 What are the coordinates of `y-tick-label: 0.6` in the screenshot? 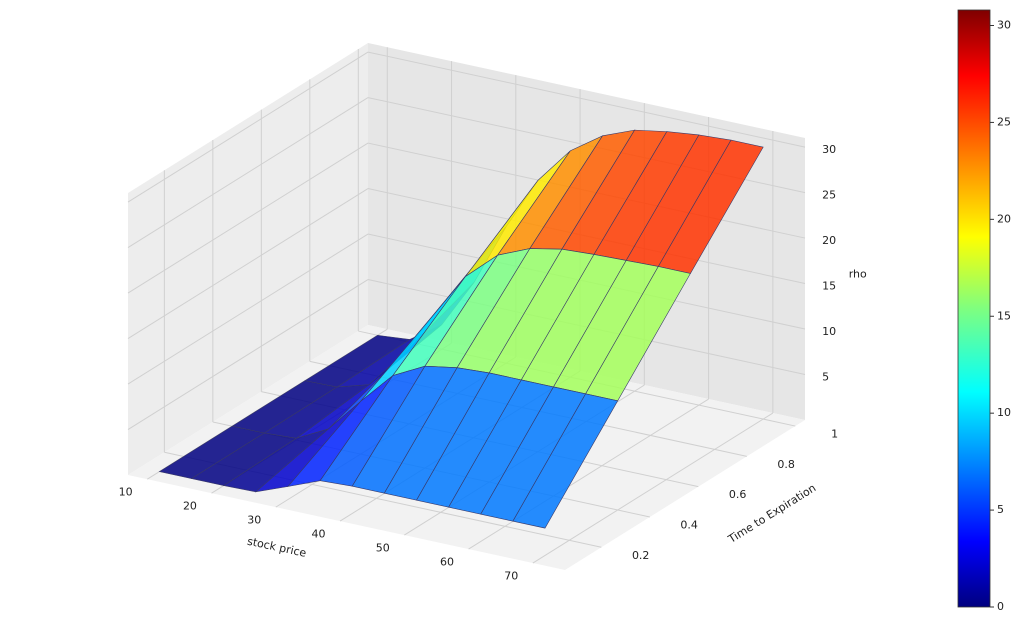 It's located at (738, 494).